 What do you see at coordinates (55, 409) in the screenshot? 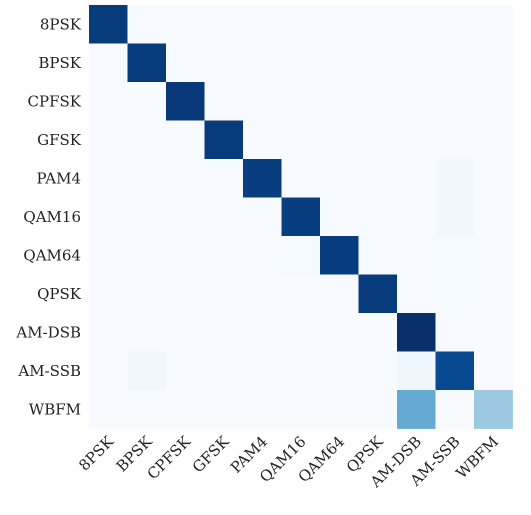
I see `y-tick-label: WBFM` at bounding box center [55, 409].